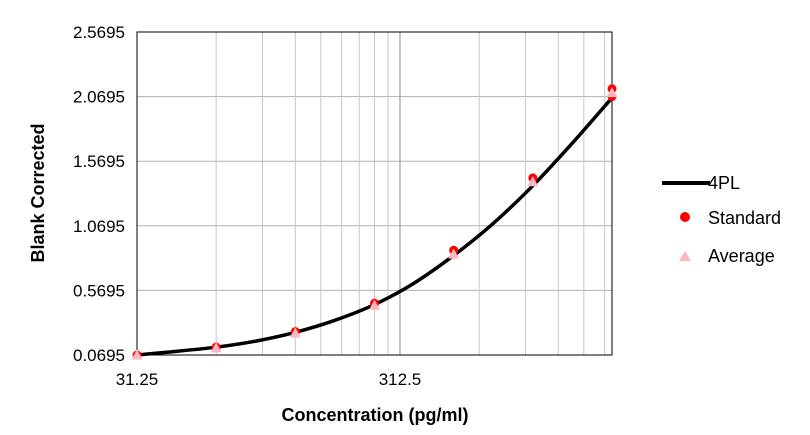 Image resolution: width=810 pixels, height=435 pixels. What do you see at coordinates (99, 161) in the screenshot?
I see `y-tick-label: 1.5695` at bounding box center [99, 161].